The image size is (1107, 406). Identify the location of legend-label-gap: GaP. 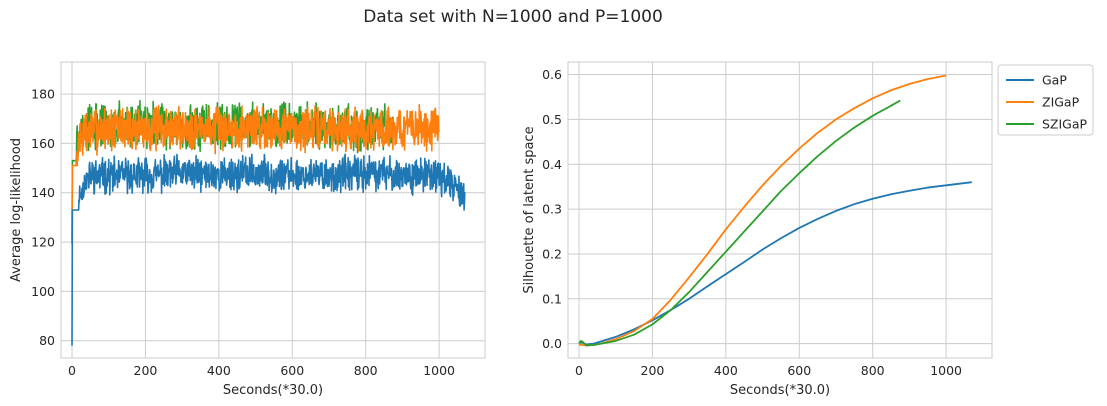
(1054, 80).